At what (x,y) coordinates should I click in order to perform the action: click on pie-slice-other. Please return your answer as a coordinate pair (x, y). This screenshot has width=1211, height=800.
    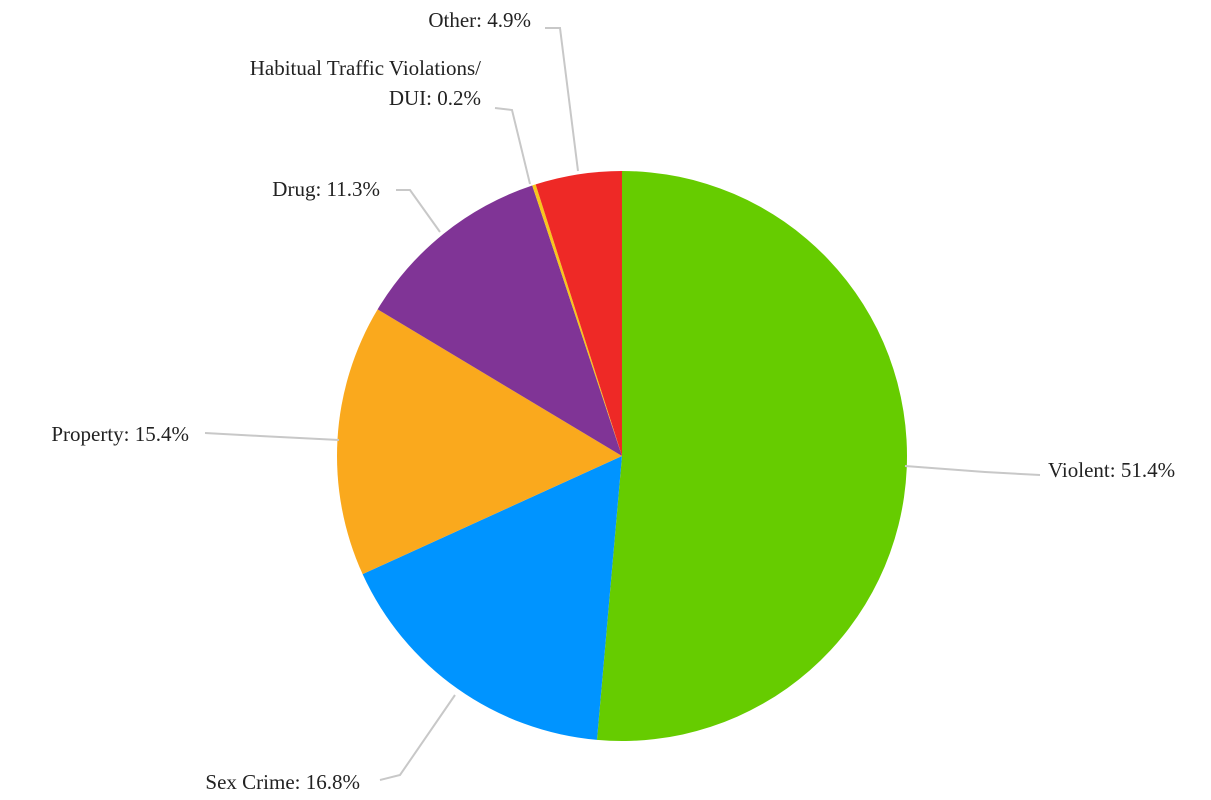
    Looking at the image, I should click on (578, 313).